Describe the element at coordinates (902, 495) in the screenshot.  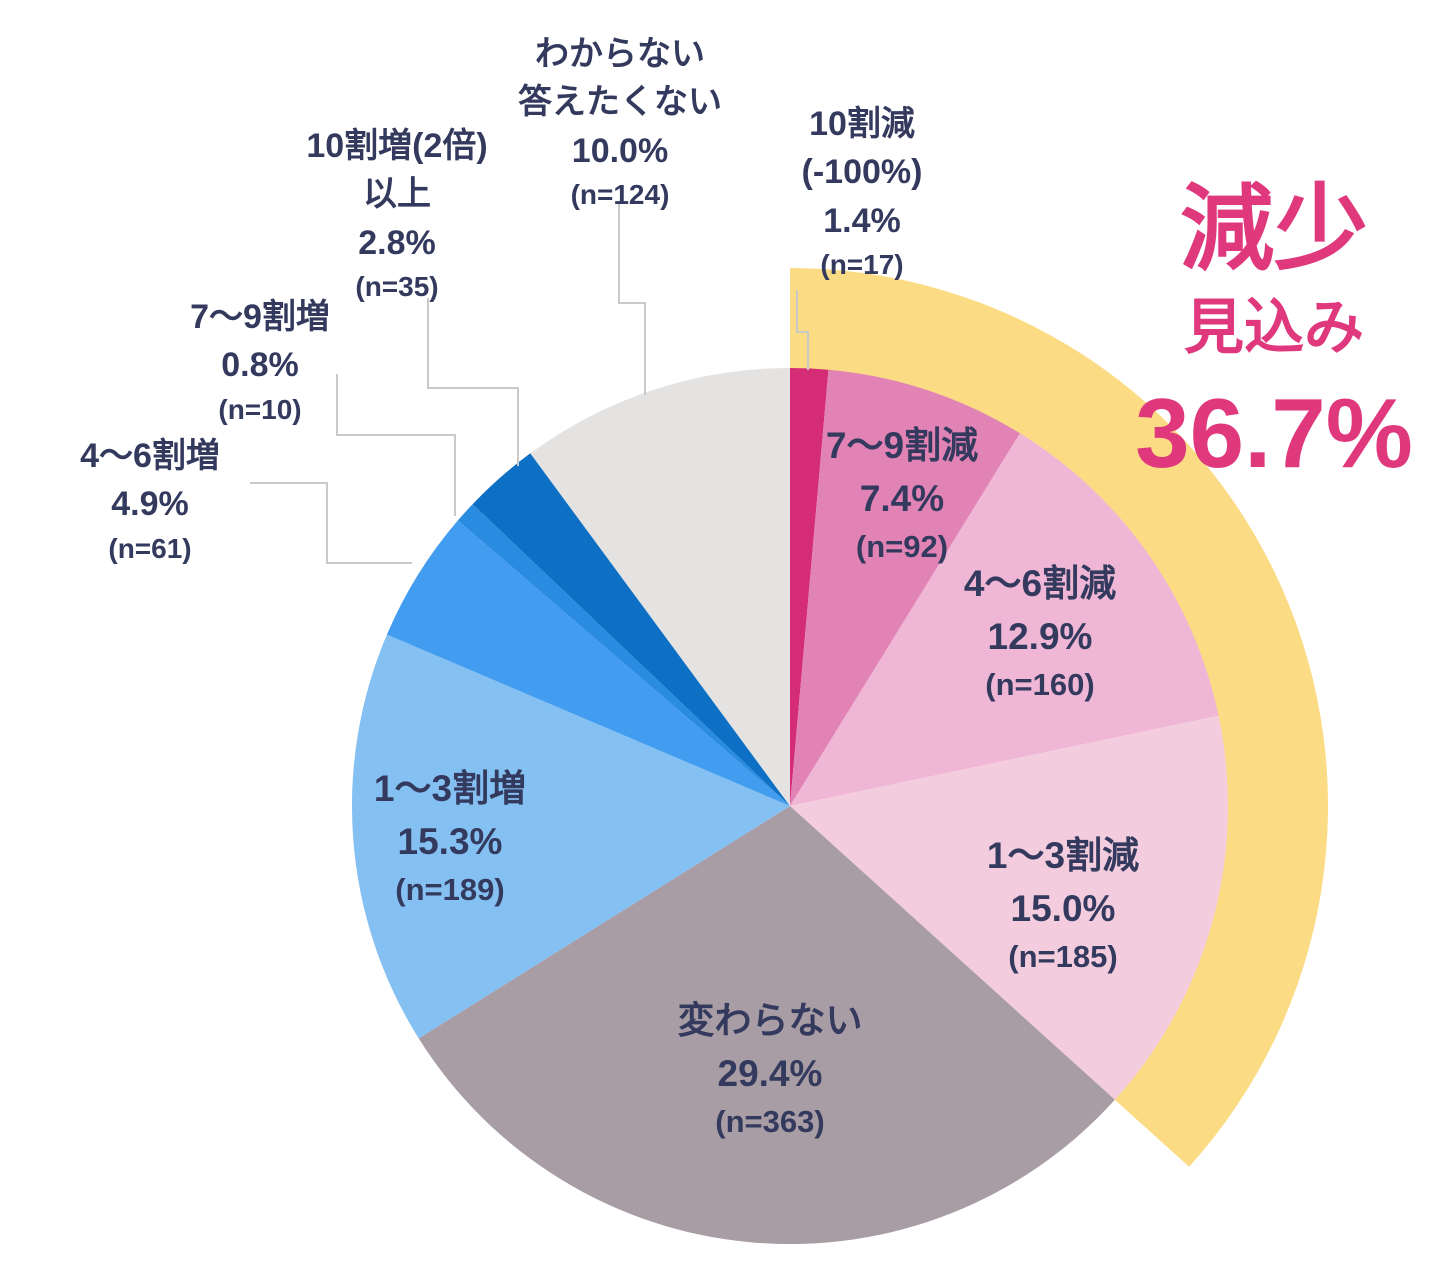
I see `label-dec79: 7〜9割減 7.4% (n=92)` at that location.